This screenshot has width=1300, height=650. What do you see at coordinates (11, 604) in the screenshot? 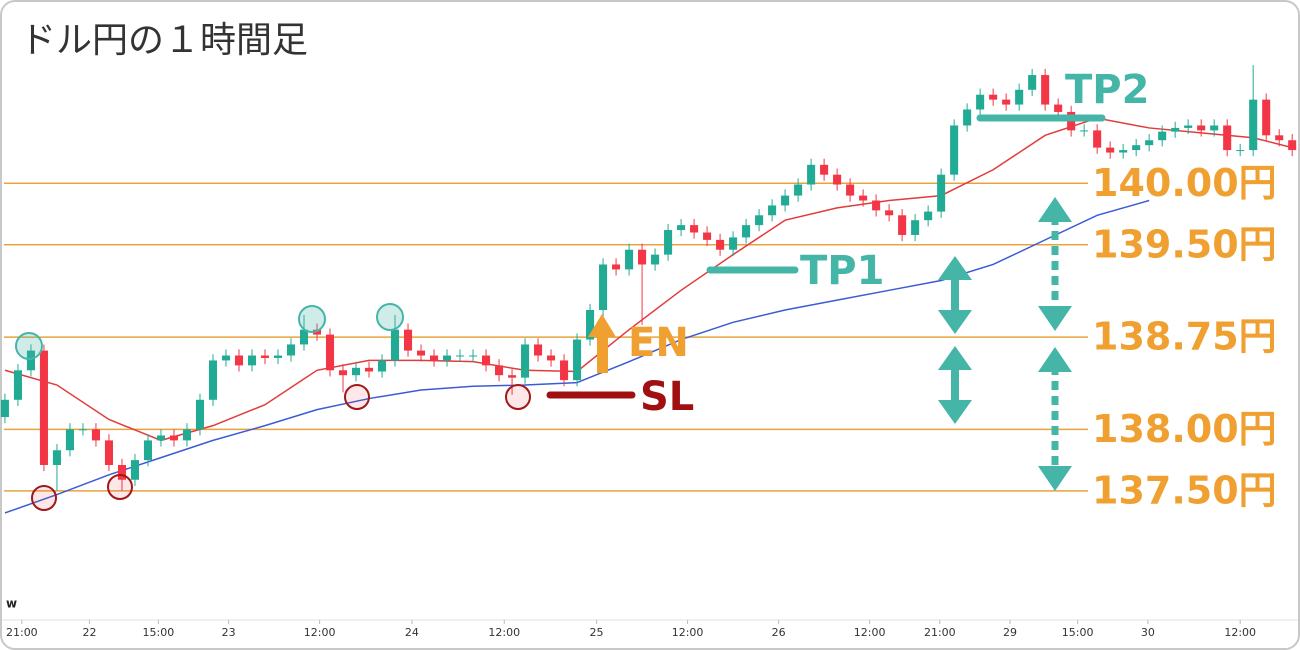
I see `logo: w` at bounding box center [11, 604].